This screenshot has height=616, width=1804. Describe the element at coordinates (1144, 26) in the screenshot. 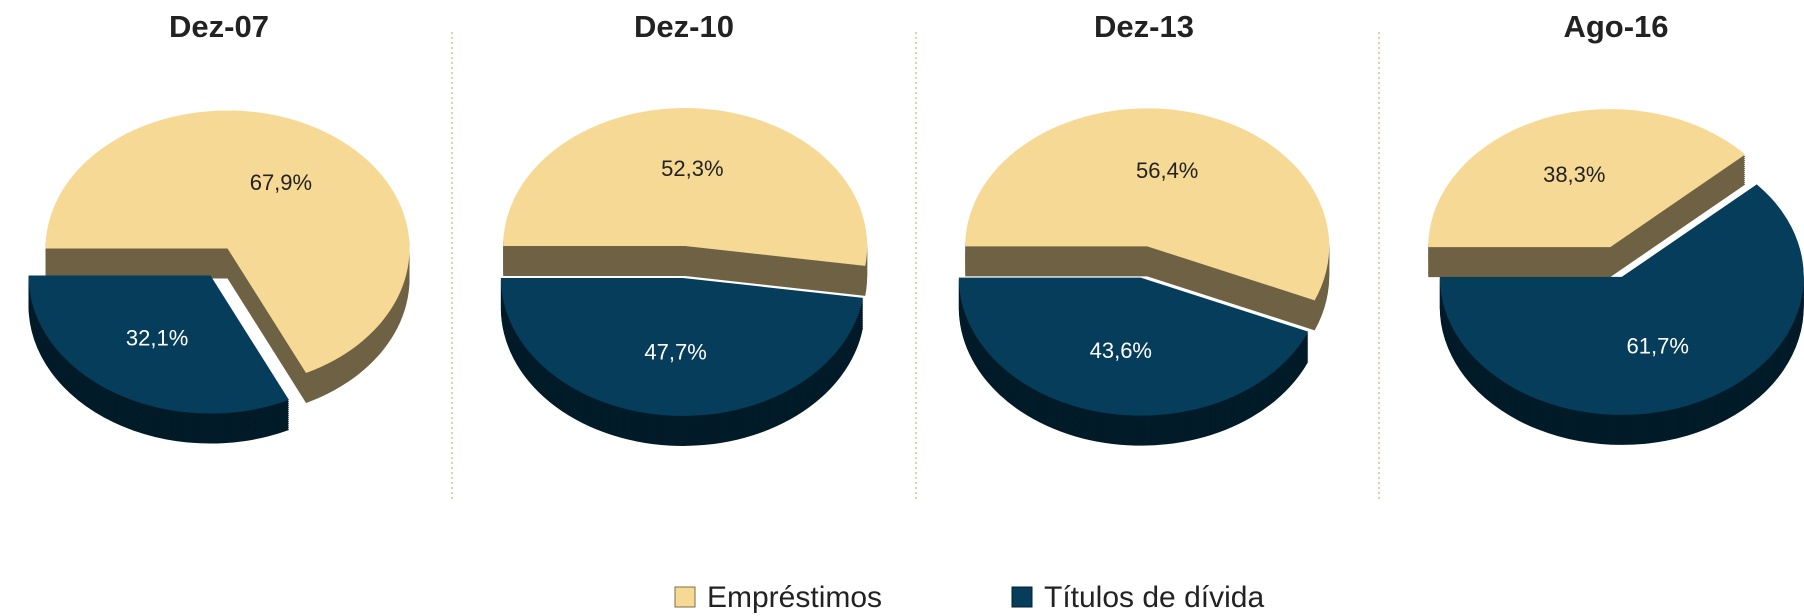

I see `chart-title: Dez-13` at that location.